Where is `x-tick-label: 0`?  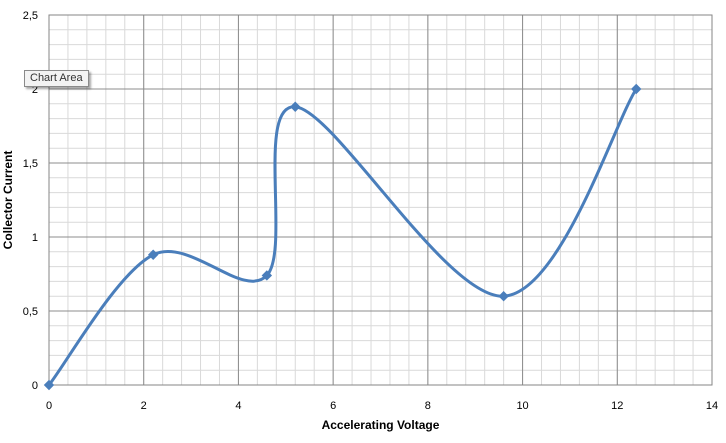
x-tick-label: 0 is located at coordinates (49, 406).